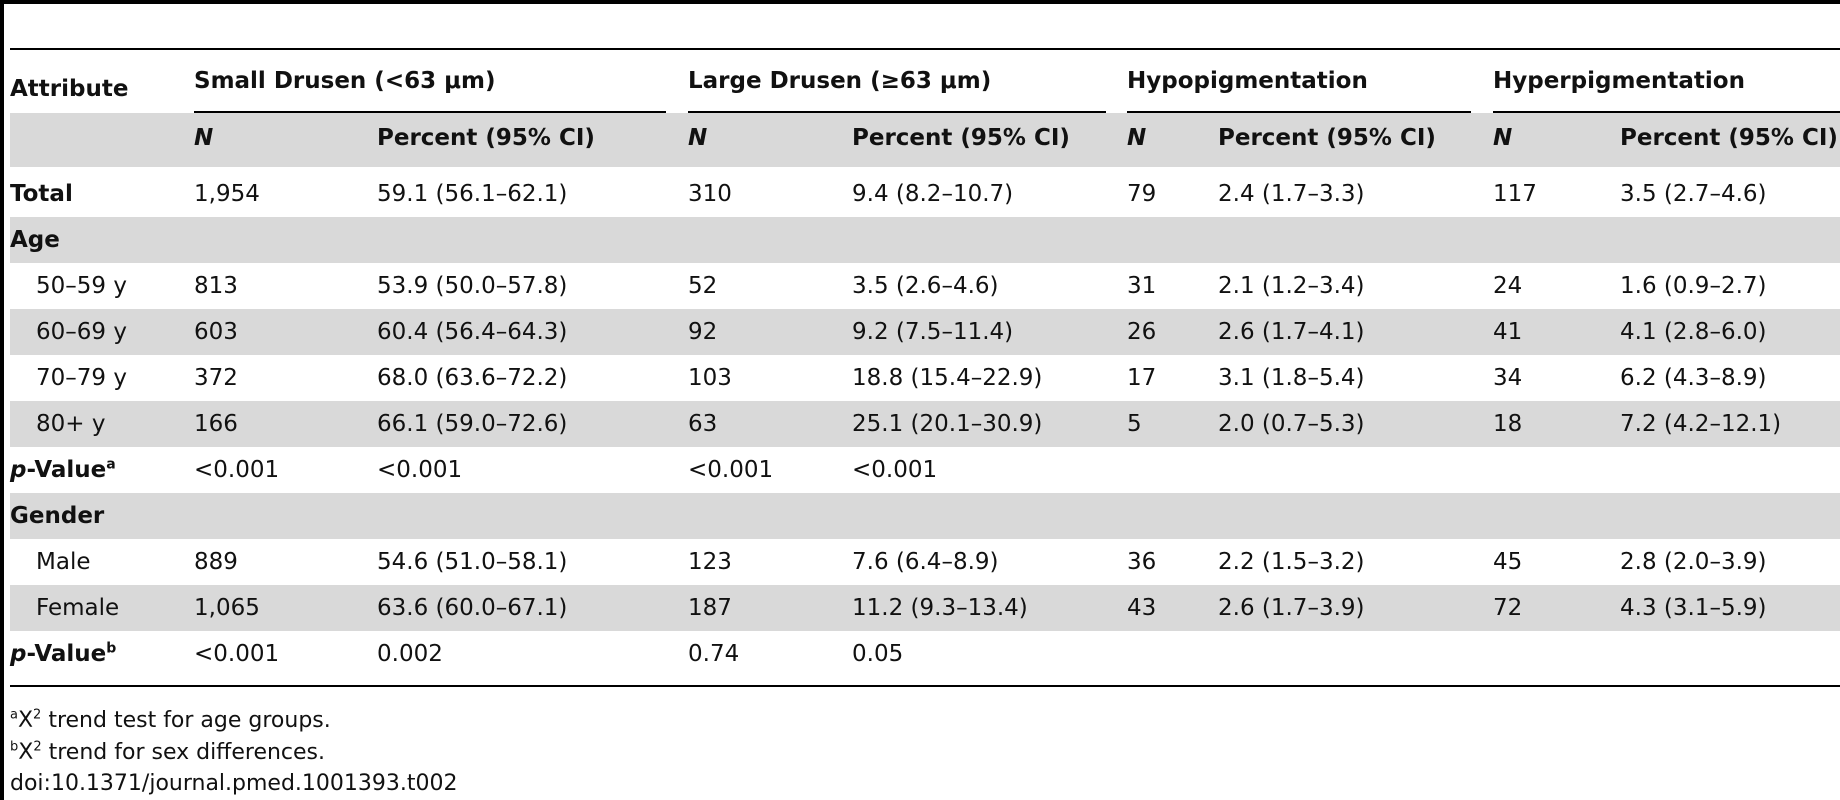  Describe the element at coordinates (947, 424) in the screenshot. I see `cell-percent-large: 25.1 (20.1–30.9)` at that location.